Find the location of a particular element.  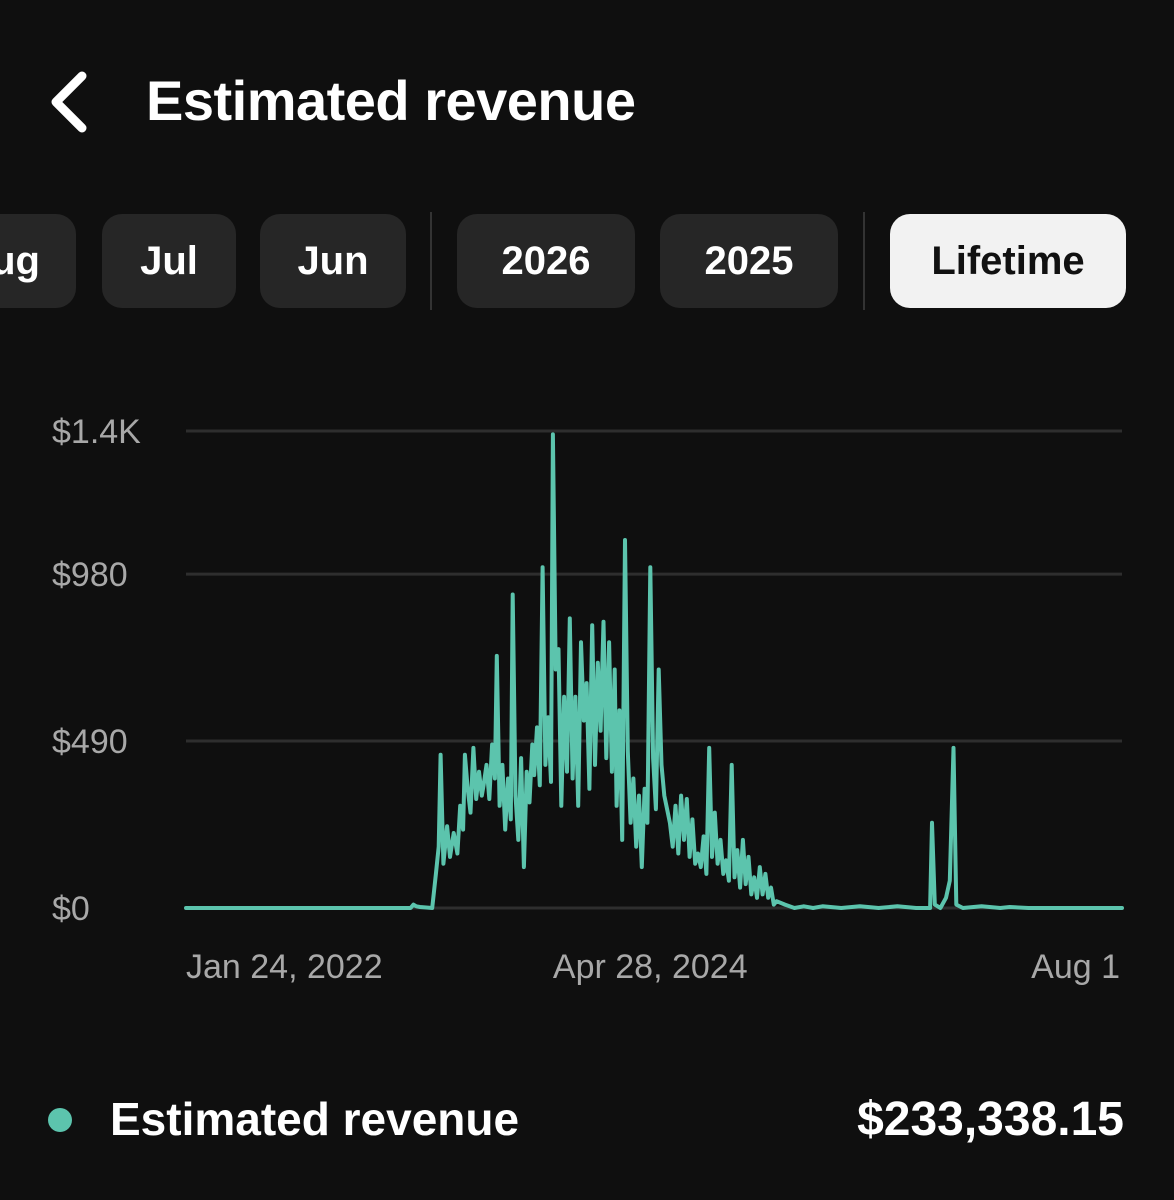

tab-jun: Jun is located at coordinates (333, 261).